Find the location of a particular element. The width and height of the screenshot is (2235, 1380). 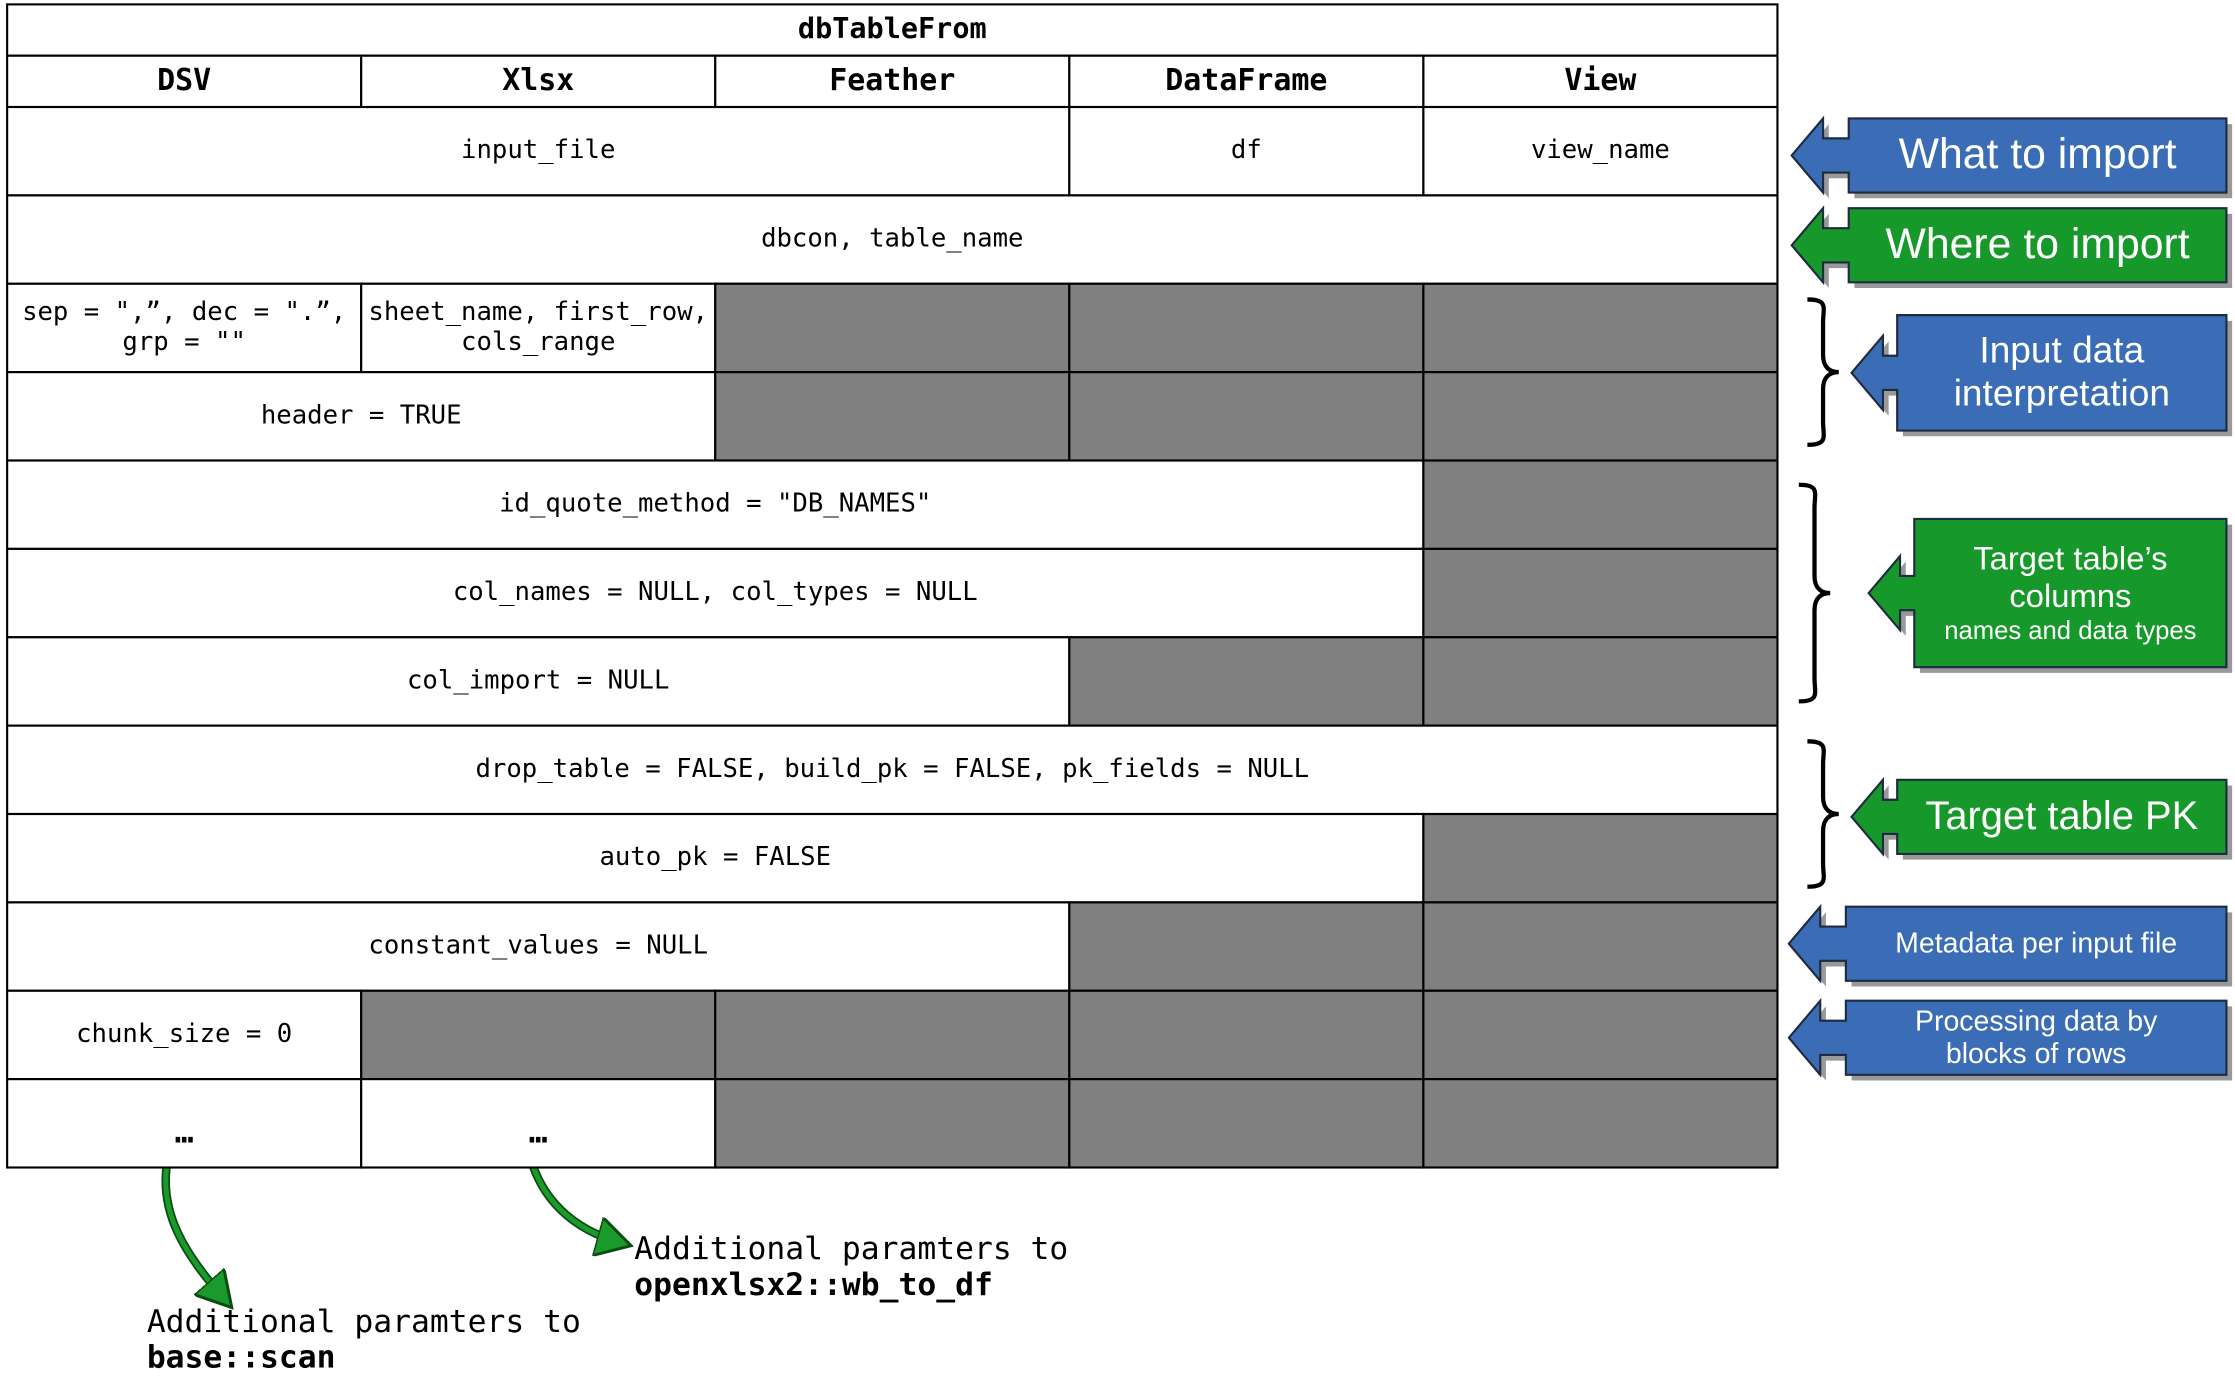

pointer-arrow-shadow is located at coordinates (574, 1202).